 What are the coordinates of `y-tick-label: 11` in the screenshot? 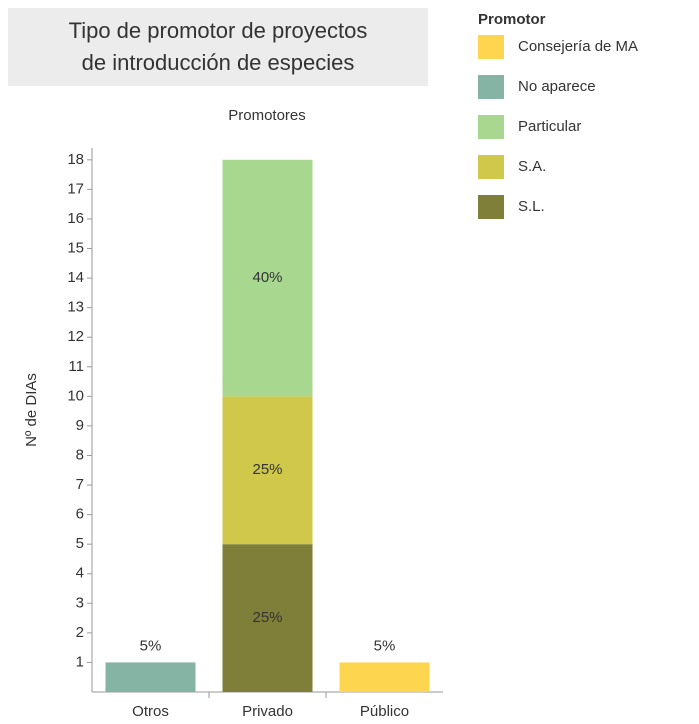 It's located at (76, 366).